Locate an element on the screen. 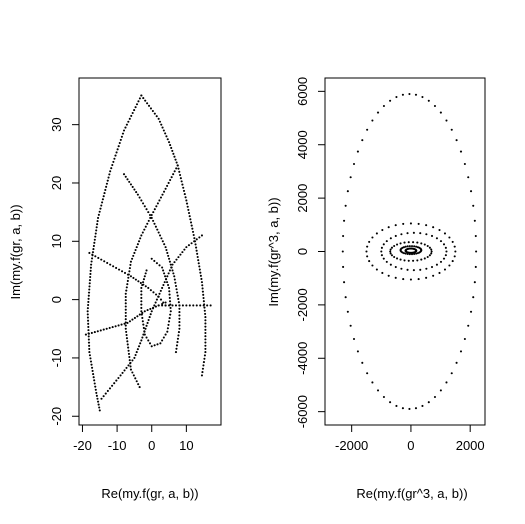  y-tick-label: -6000 is located at coordinates (302, 411).